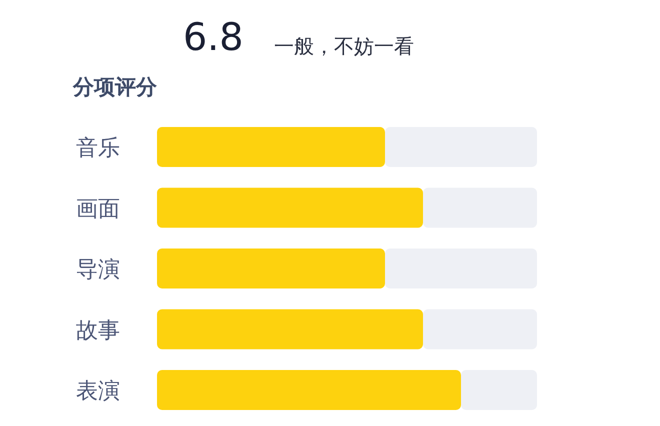 This screenshot has width=660, height=426. Describe the element at coordinates (98, 148) in the screenshot. I see `category-label: 音乐` at that location.